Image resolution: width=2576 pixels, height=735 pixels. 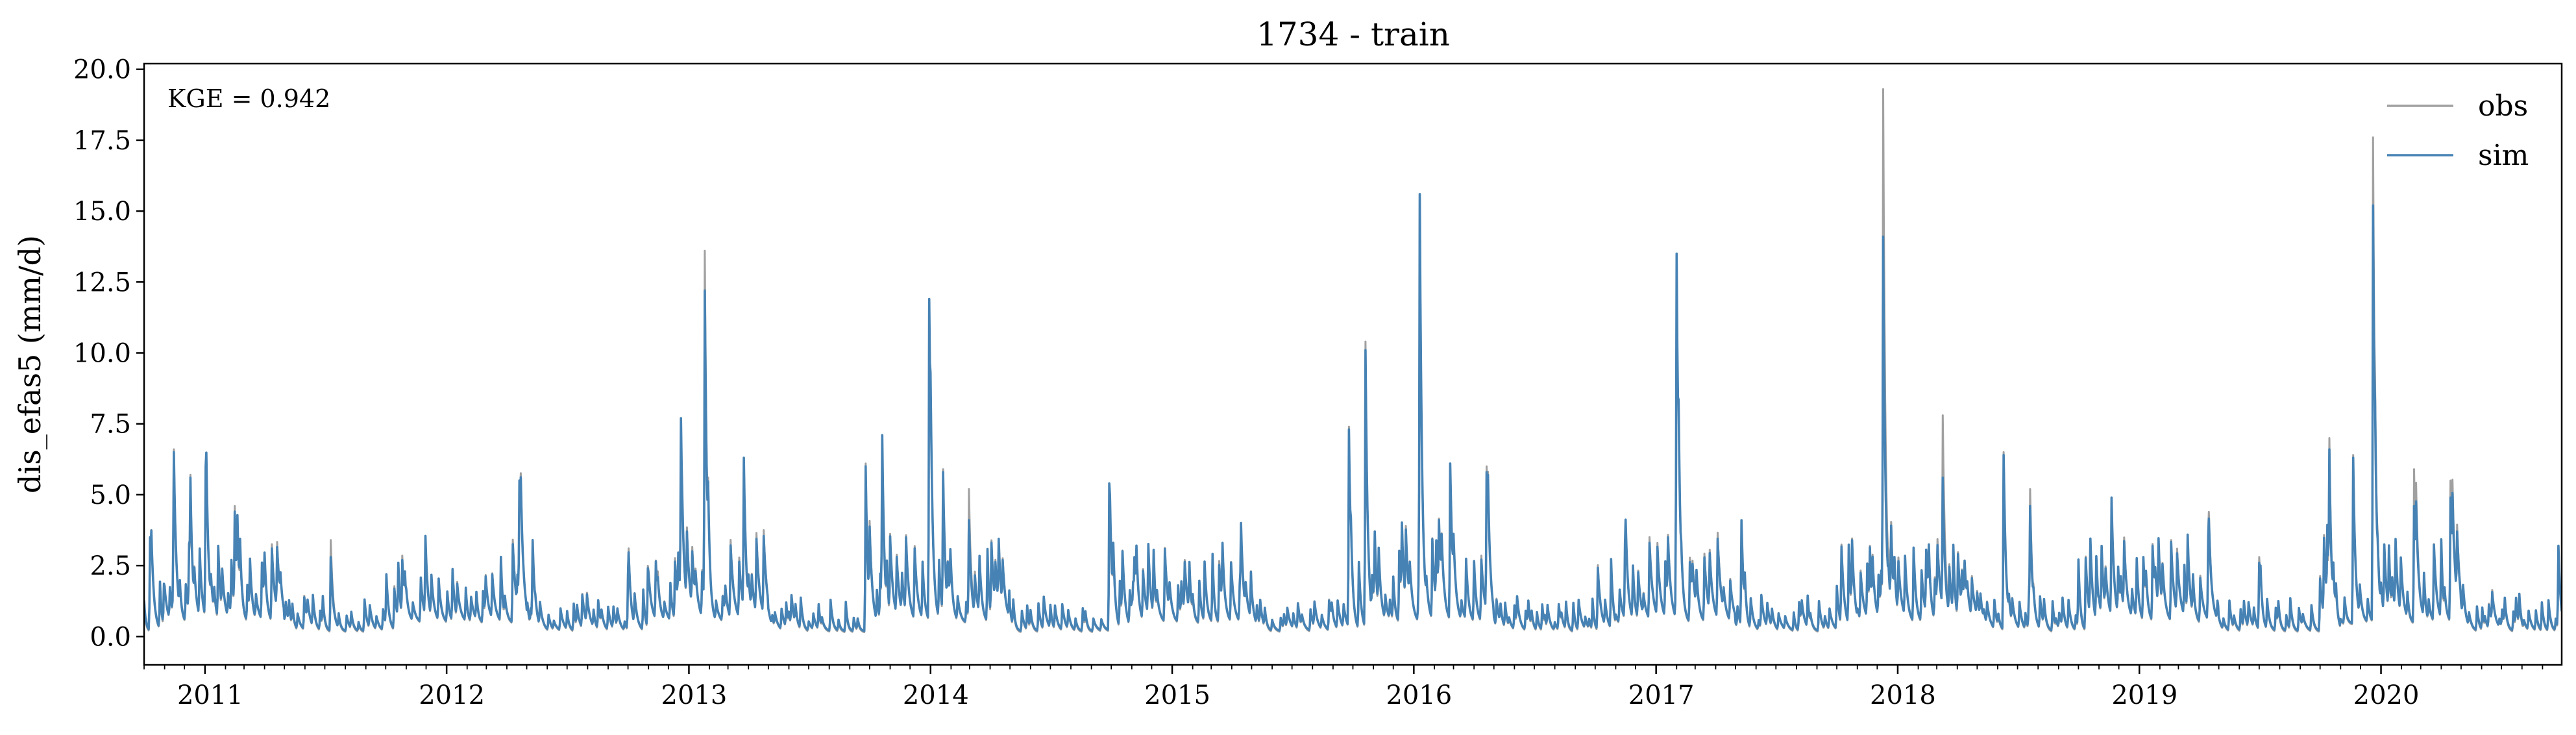 What do you see at coordinates (1353, 34) in the screenshot?
I see `chart-title: 1734 - train` at bounding box center [1353, 34].